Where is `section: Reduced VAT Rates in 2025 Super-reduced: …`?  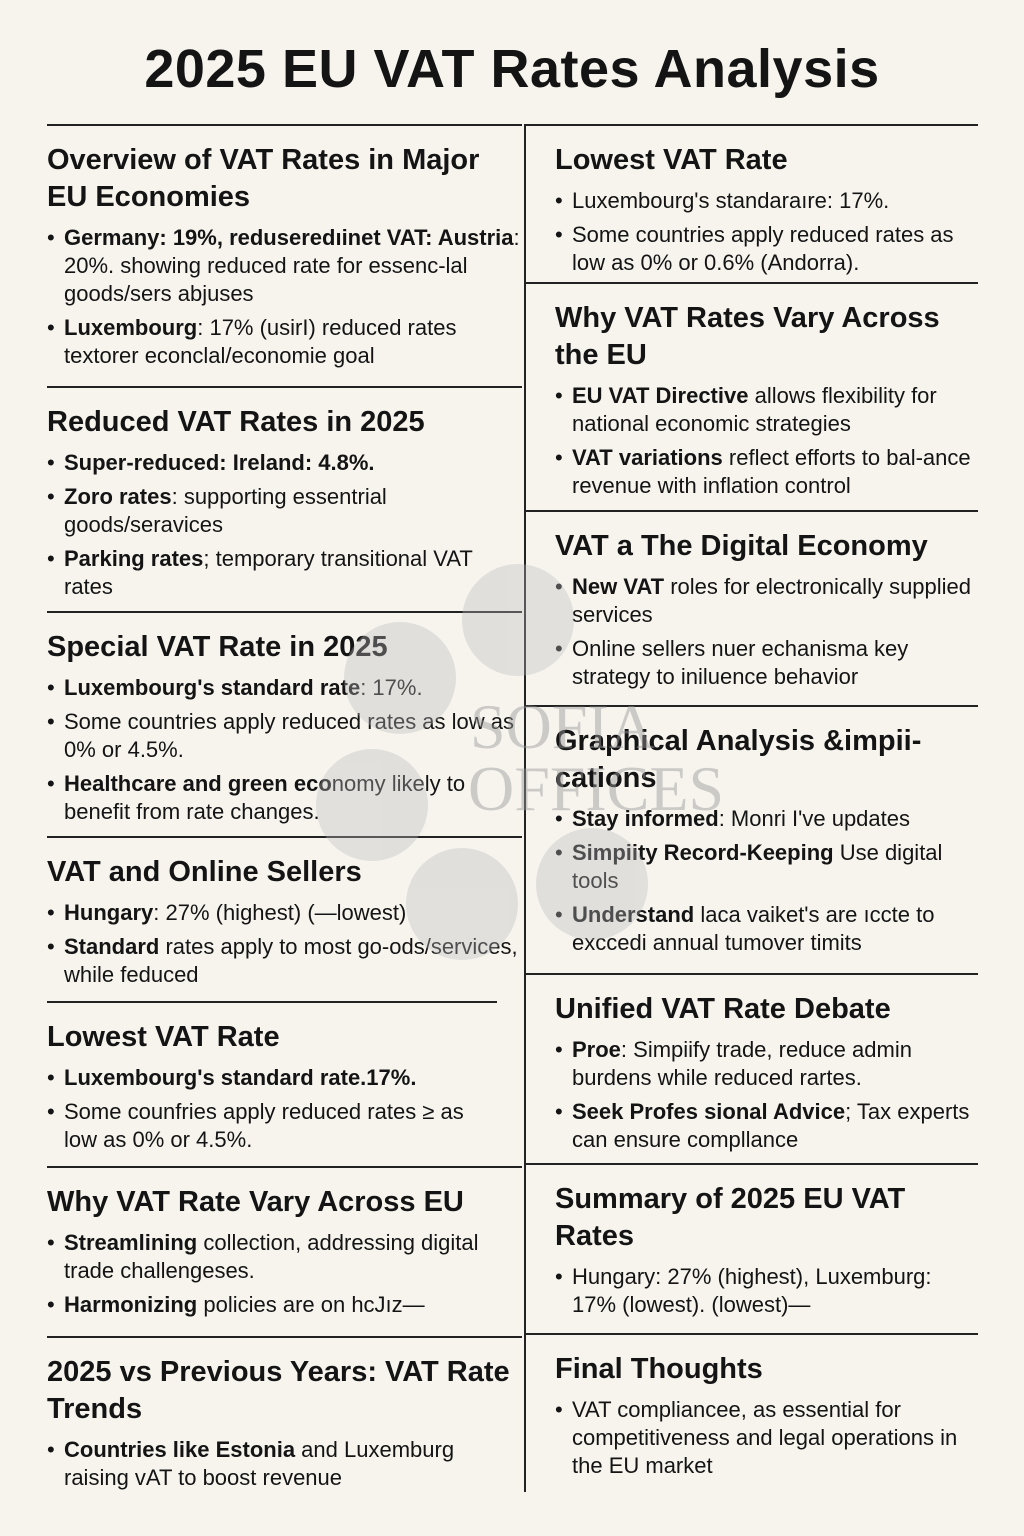
section: Reduced VAT Rates in 2025 Super-reduced: … is located at coordinates (284, 498).